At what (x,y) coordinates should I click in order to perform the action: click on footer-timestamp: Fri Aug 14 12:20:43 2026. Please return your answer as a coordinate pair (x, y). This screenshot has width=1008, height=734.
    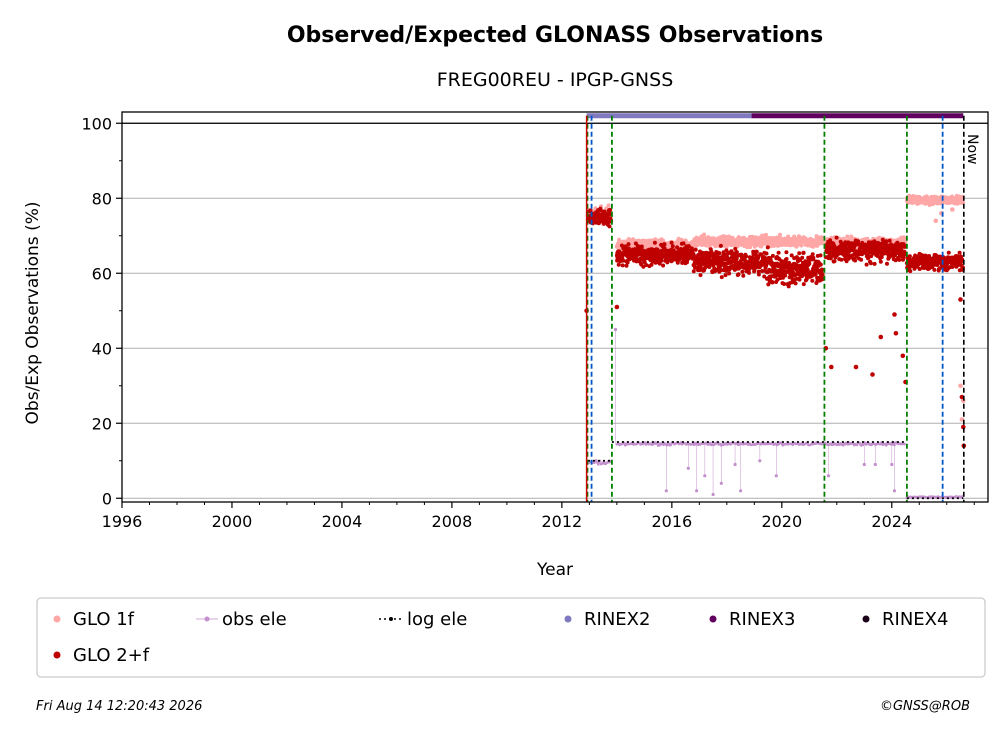
    Looking at the image, I should click on (119, 706).